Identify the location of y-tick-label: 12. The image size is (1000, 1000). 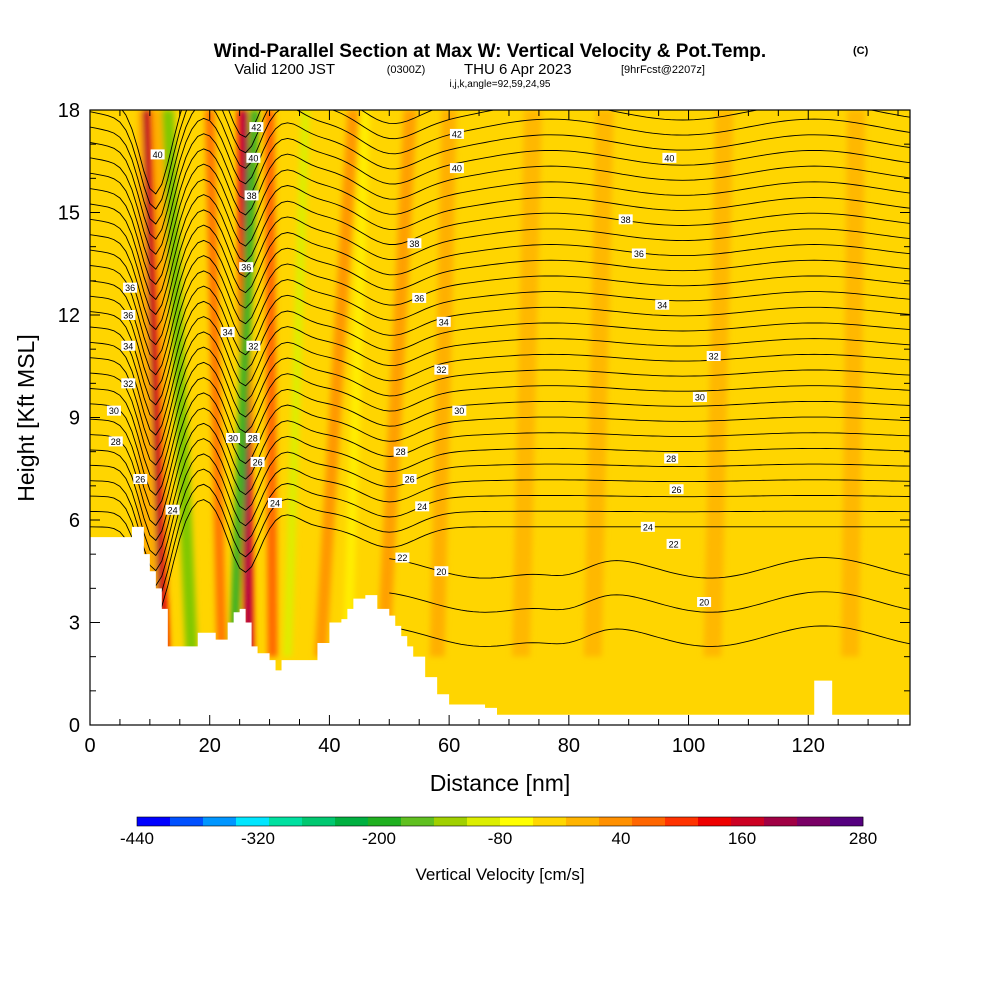
(69, 316).